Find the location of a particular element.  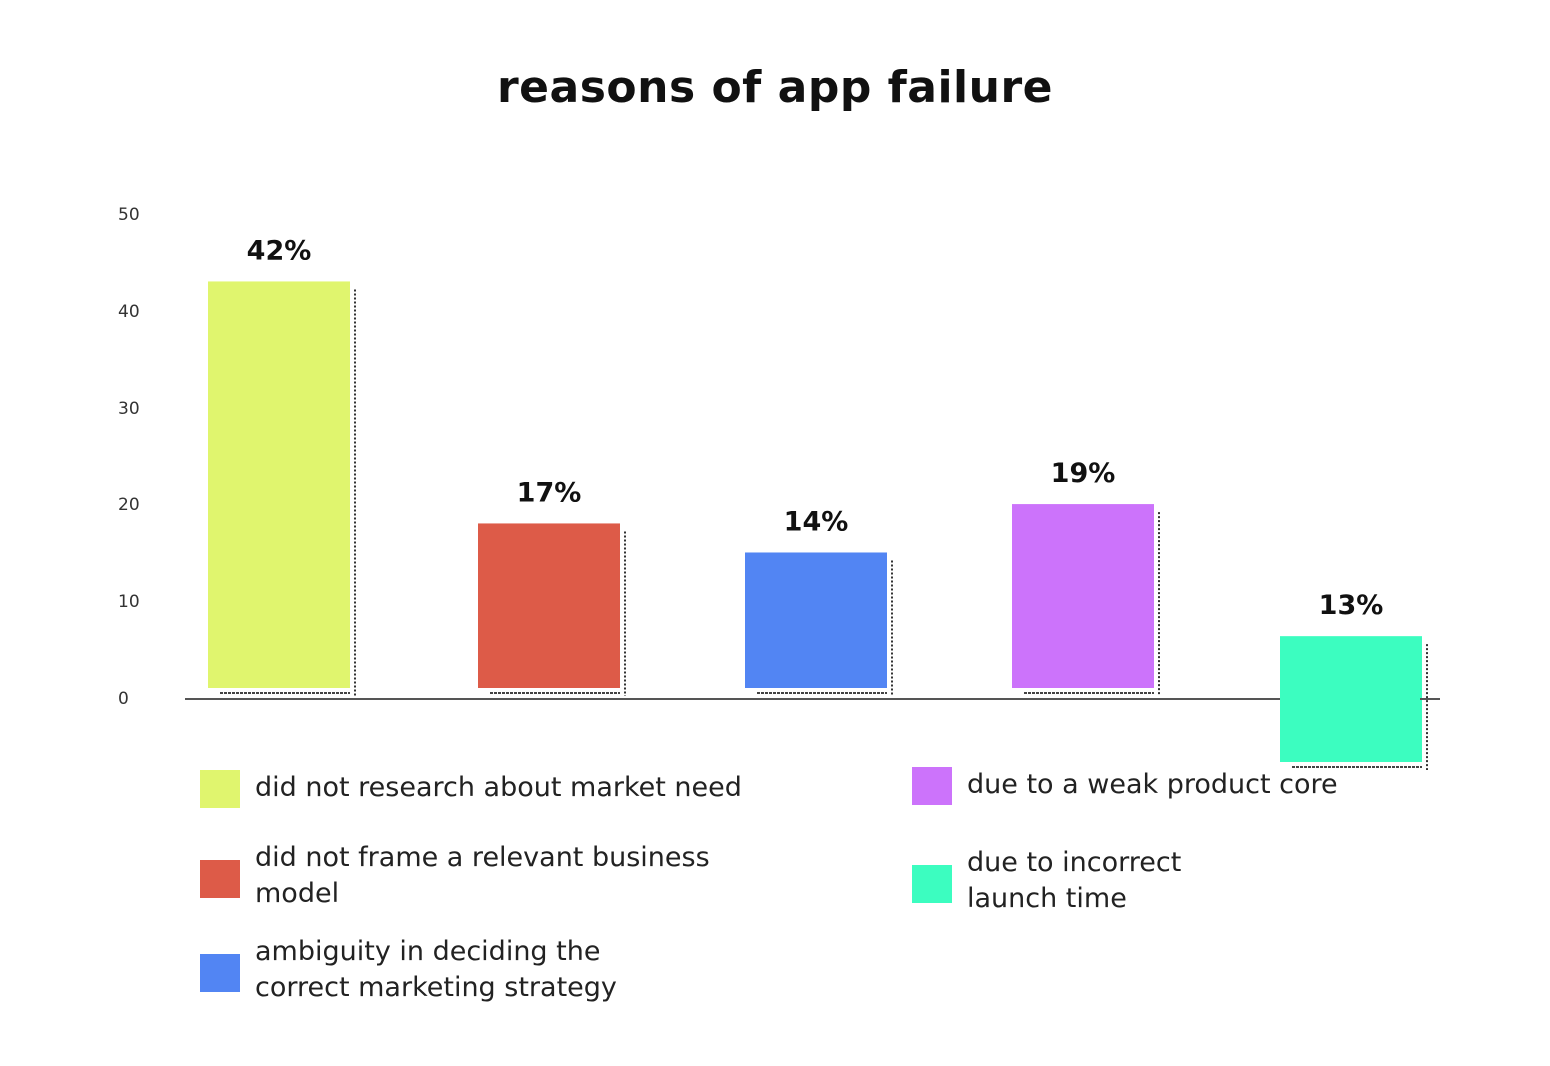

legend-label: did not frame a relevant business model is located at coordinates (482, 875).